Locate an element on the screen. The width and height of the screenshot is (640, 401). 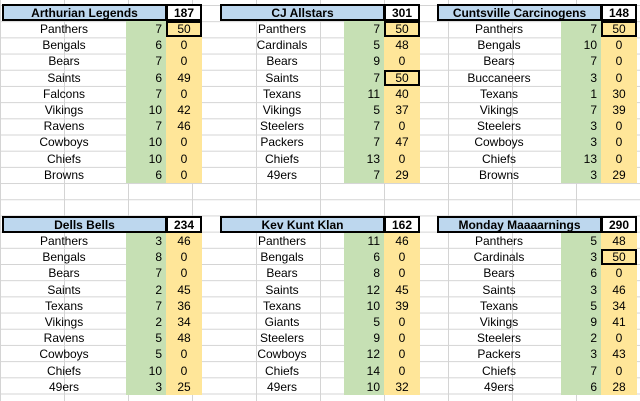
points-cell: 46 is located at coordinates (619, 289).